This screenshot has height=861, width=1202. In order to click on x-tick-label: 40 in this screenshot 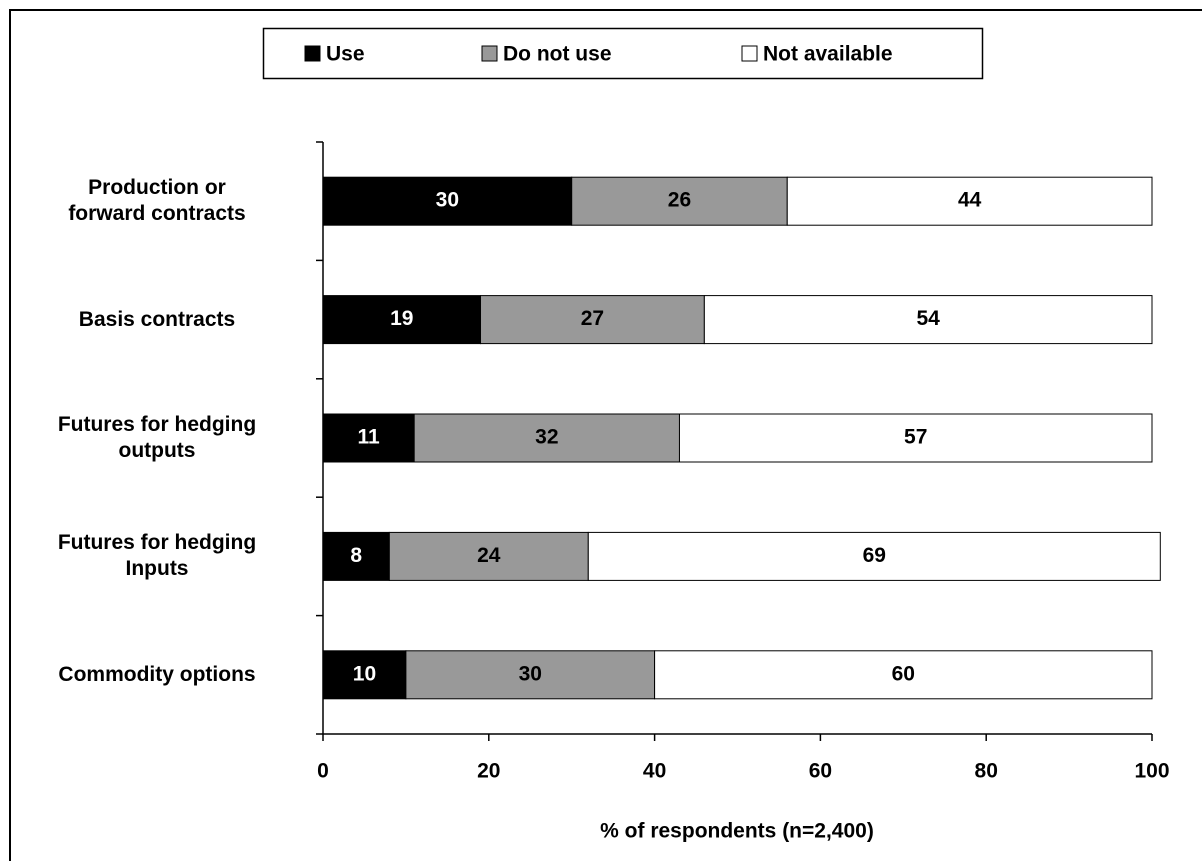, I will do `click(654, 771)`.